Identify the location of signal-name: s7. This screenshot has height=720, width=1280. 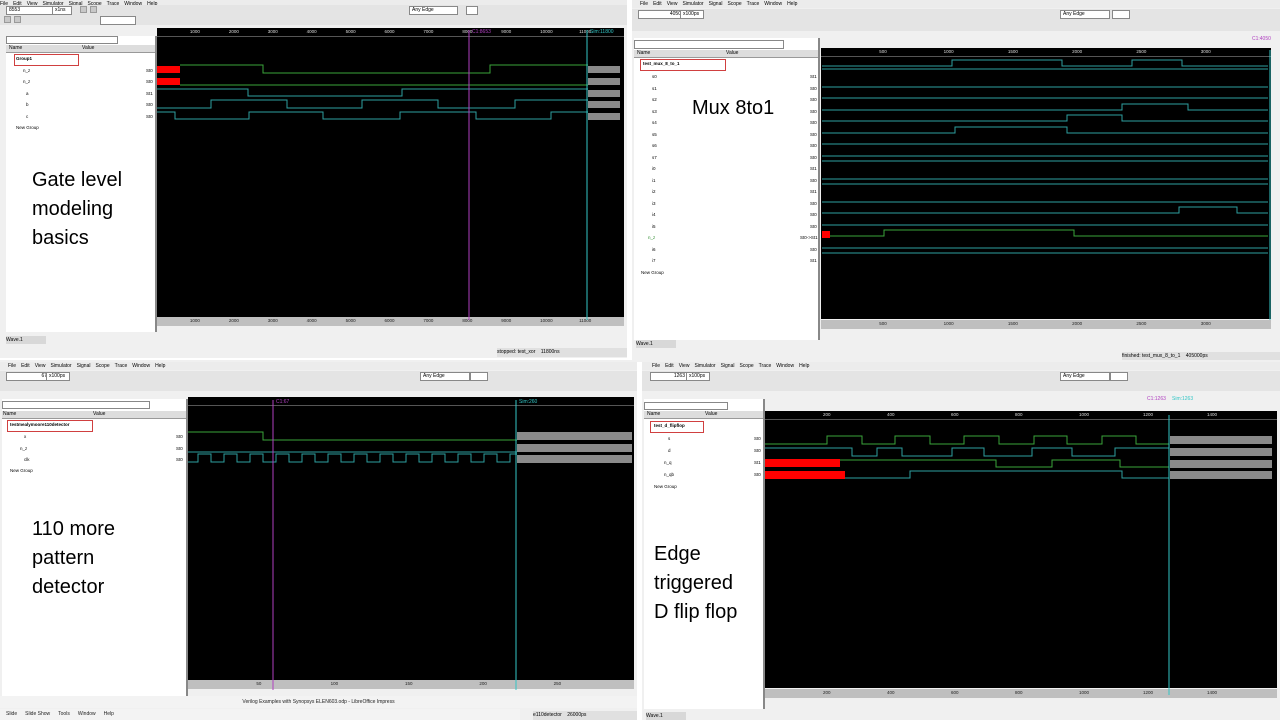
(654, 157).